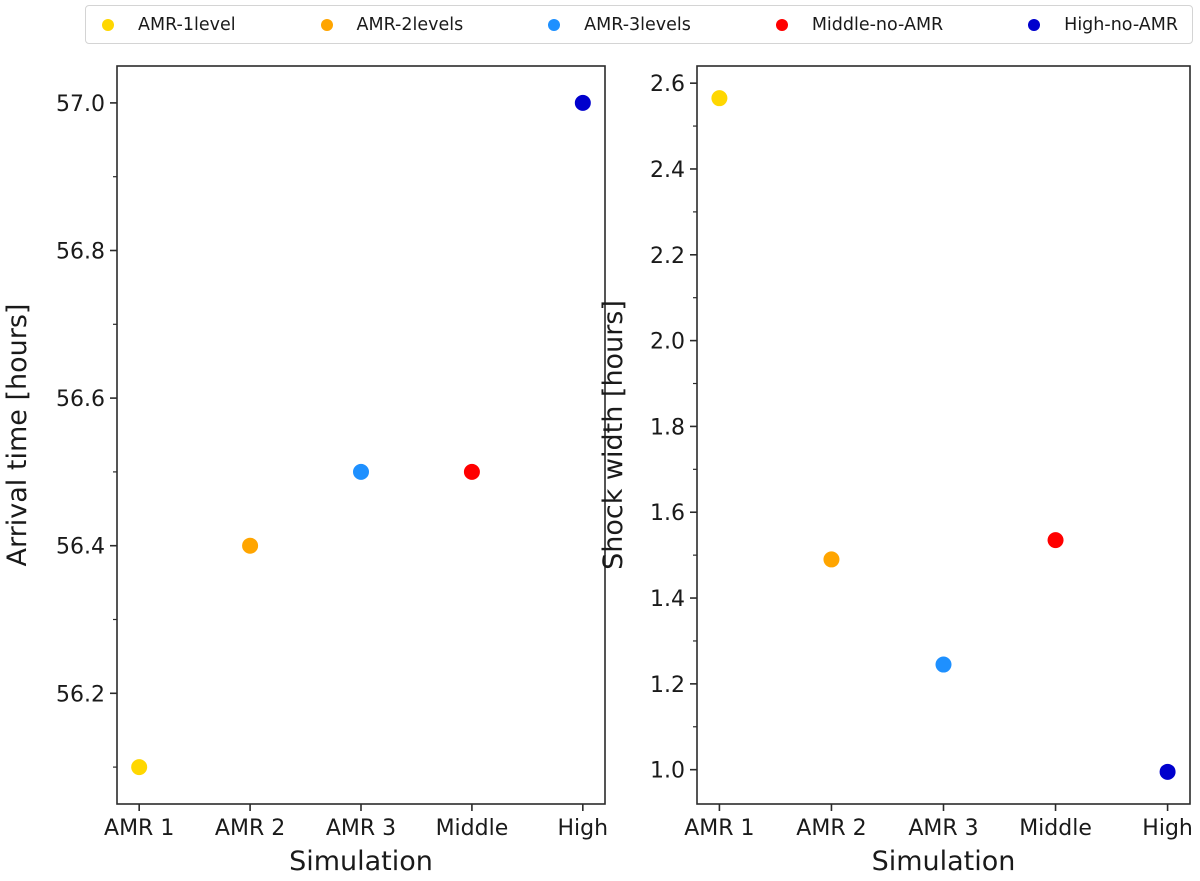 The height and width of the screenshot is (881, 1200). I want to click on amr-1level-marker-icon, so click(108, 24).